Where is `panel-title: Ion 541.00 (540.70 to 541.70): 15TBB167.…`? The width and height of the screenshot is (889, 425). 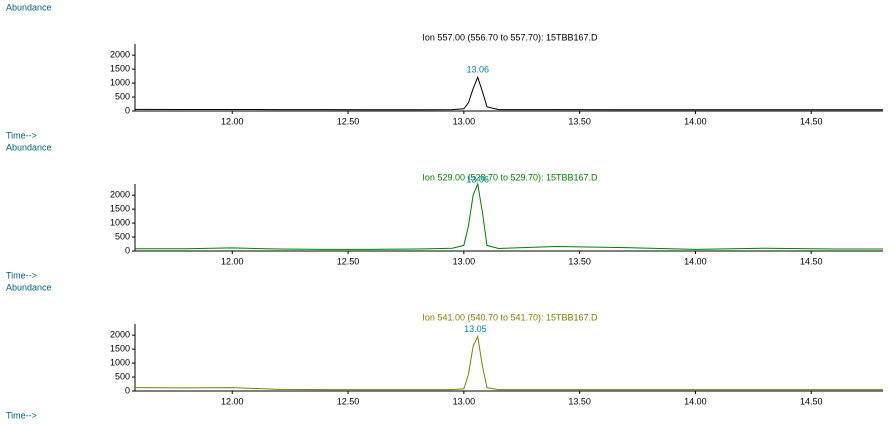
panel-title: Ion 541.00 (540.70 to 541.70): 15TBB167.… is located at coordinates (510, 317).